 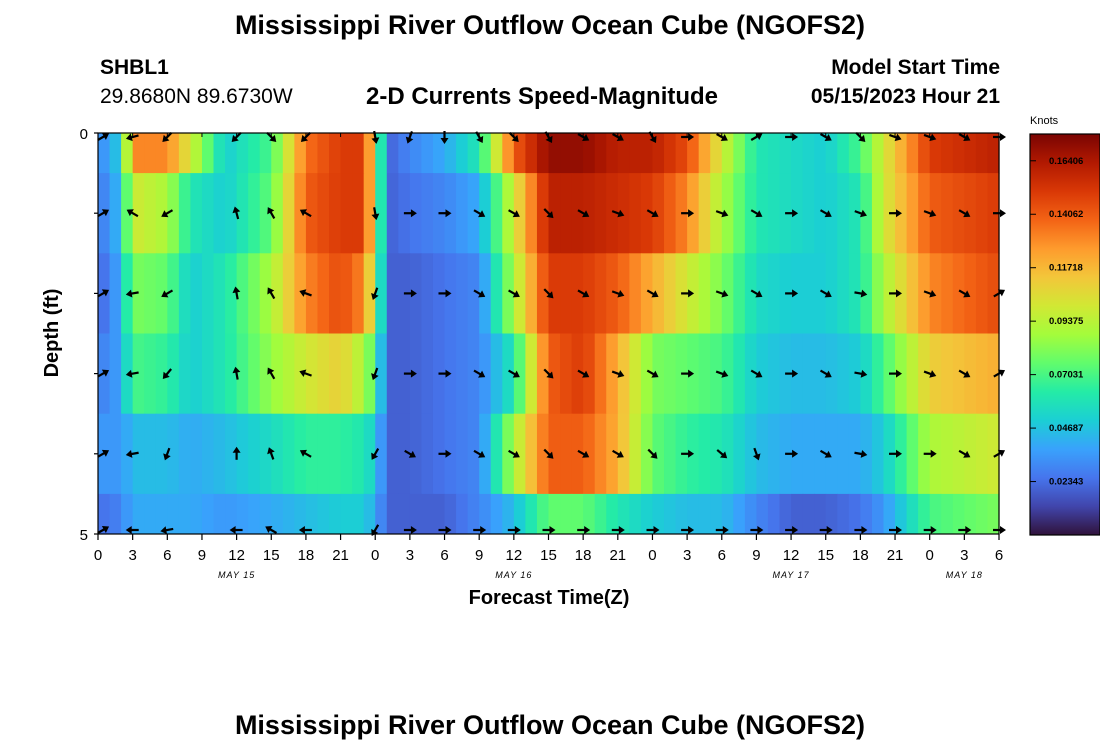 What do you see at coordinates (134, 67) in the screenshot?
I see `station-id: SHBL1` at bounding box center [134, 67].